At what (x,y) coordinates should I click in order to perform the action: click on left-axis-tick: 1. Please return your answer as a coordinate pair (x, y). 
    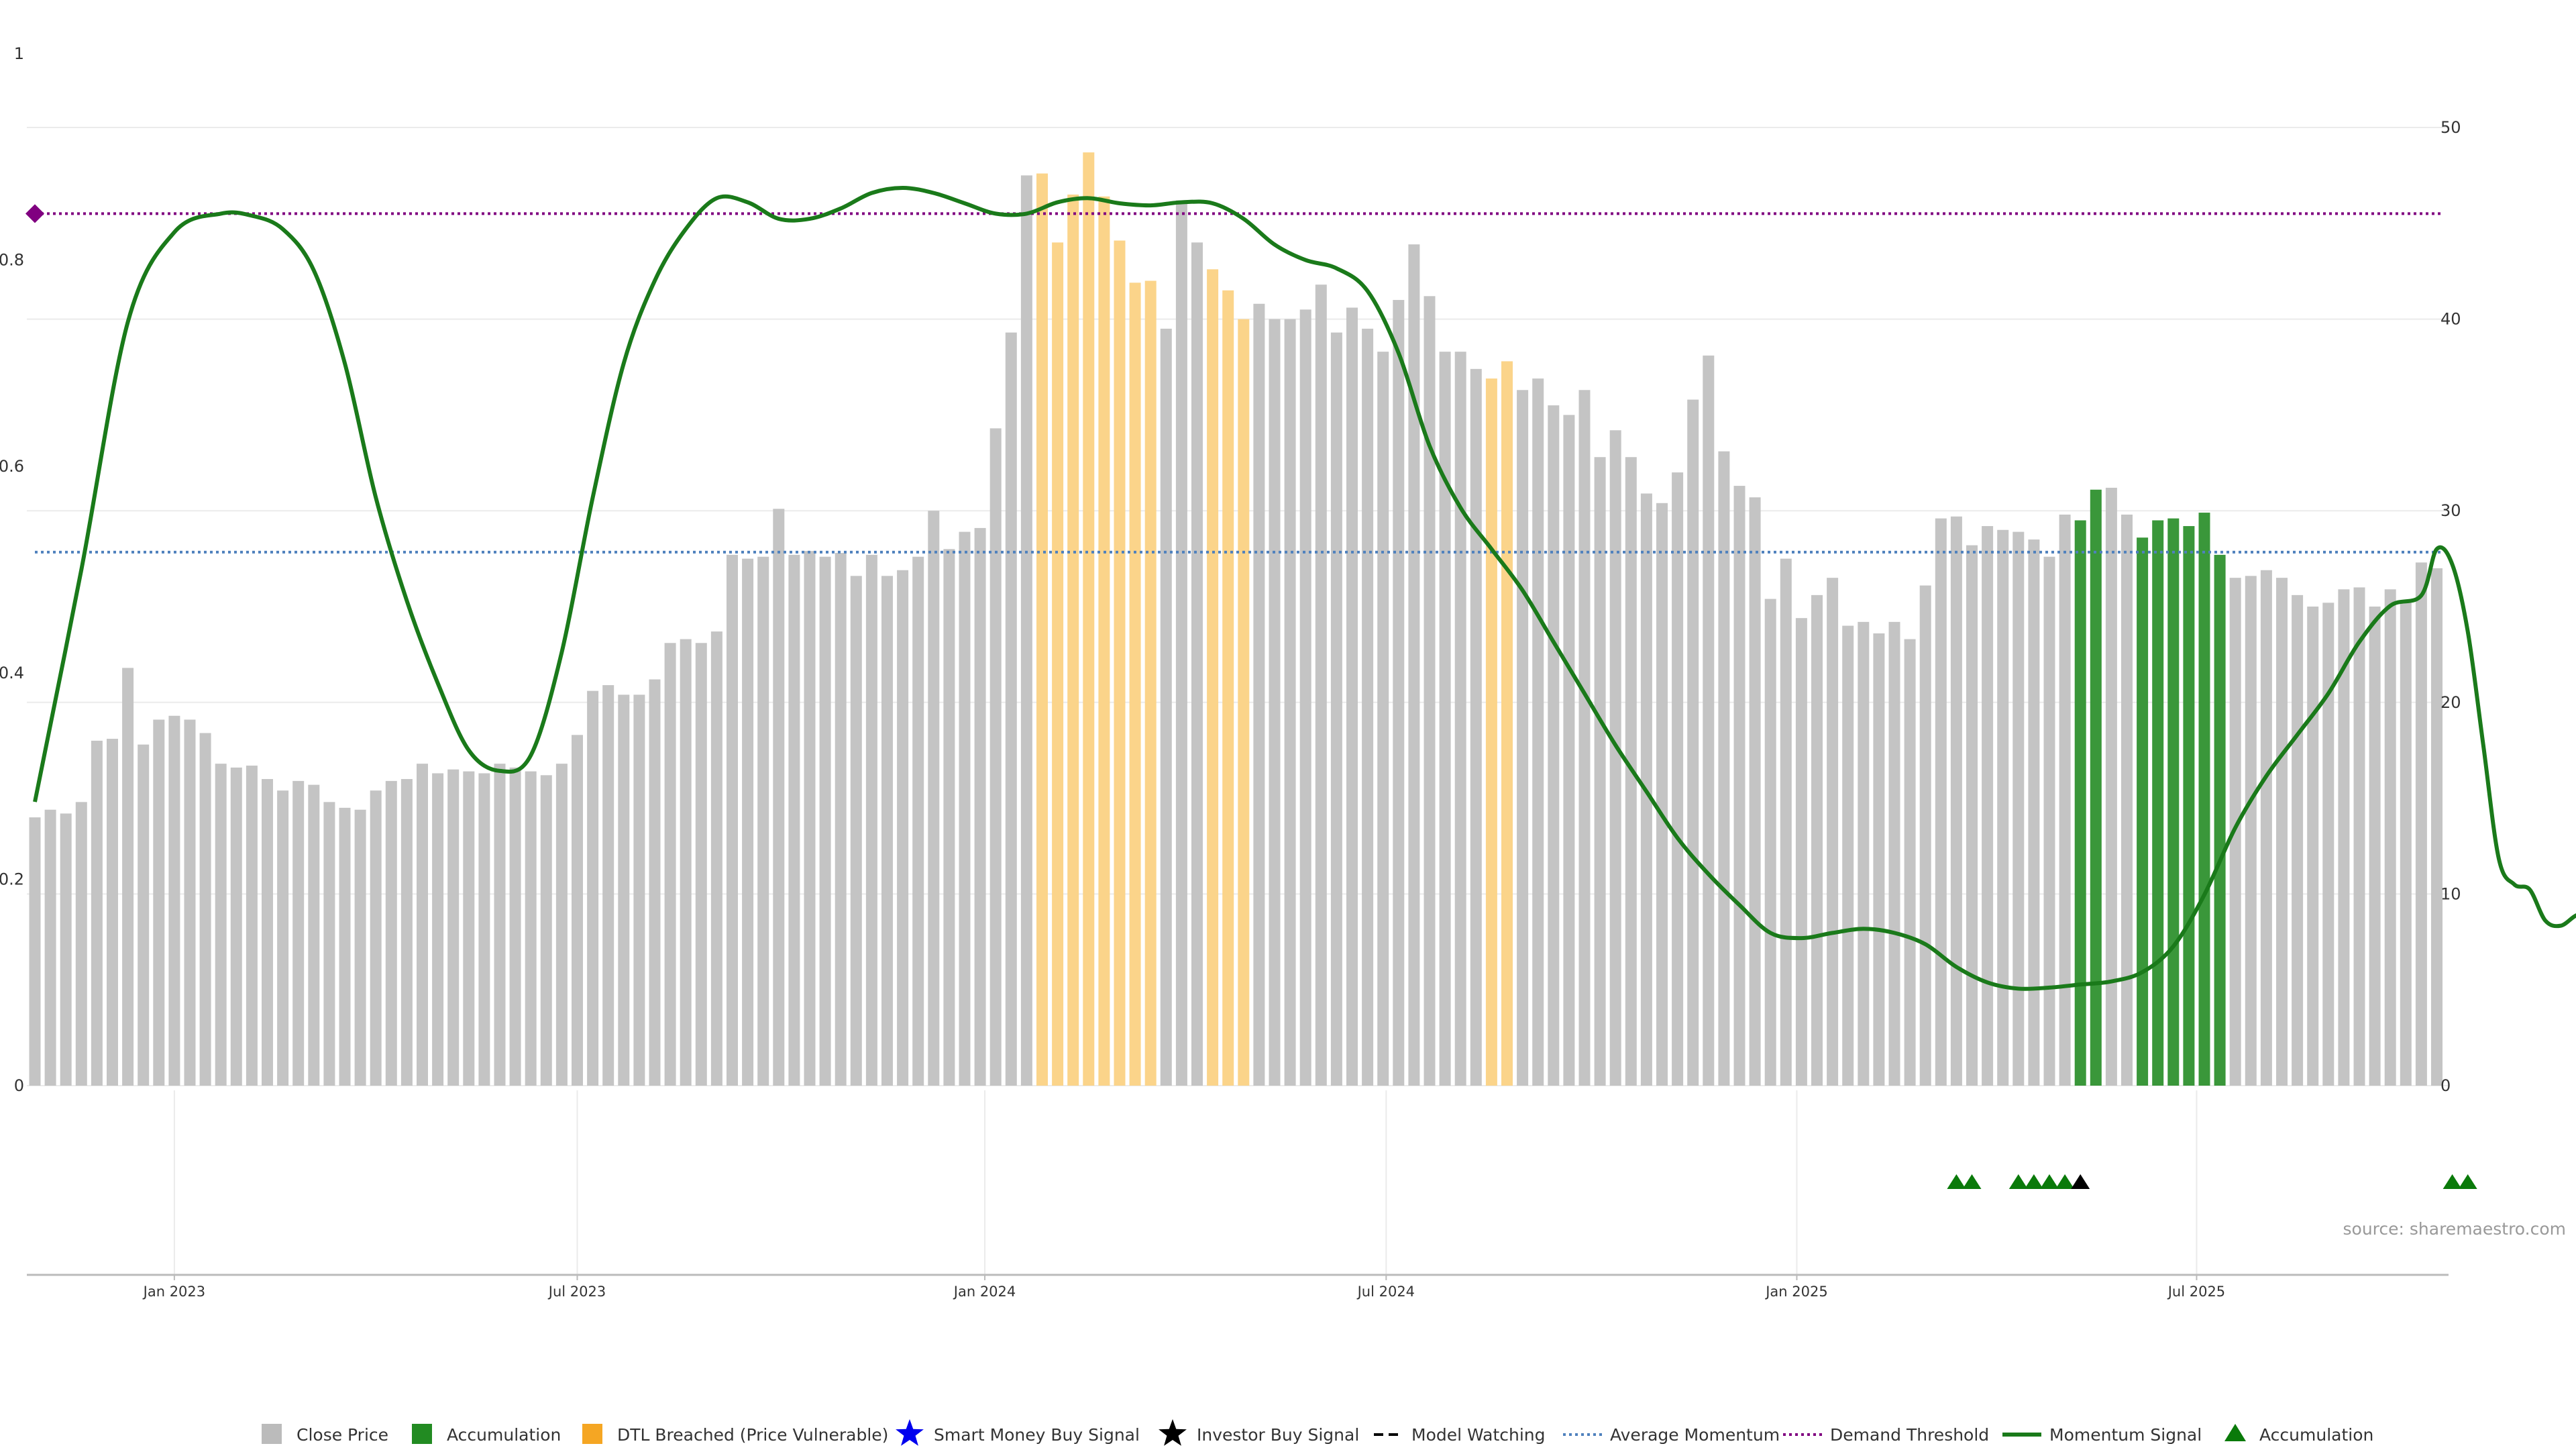
    Looking at the image, I should click on (19, 54).